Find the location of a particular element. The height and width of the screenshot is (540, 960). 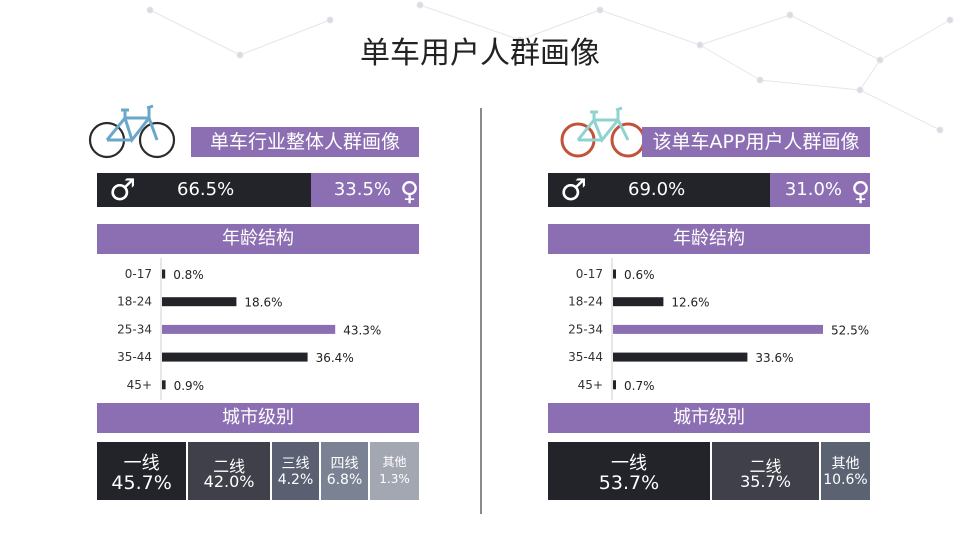

city-level-name: 四线 is located at coordinates (344, 464).